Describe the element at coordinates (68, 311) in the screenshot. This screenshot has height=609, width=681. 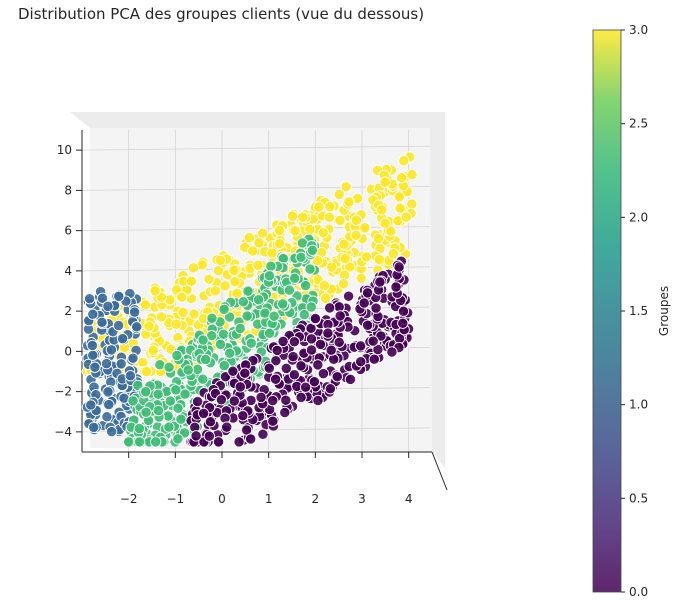
I see `y-tick-label: 2` at that location.